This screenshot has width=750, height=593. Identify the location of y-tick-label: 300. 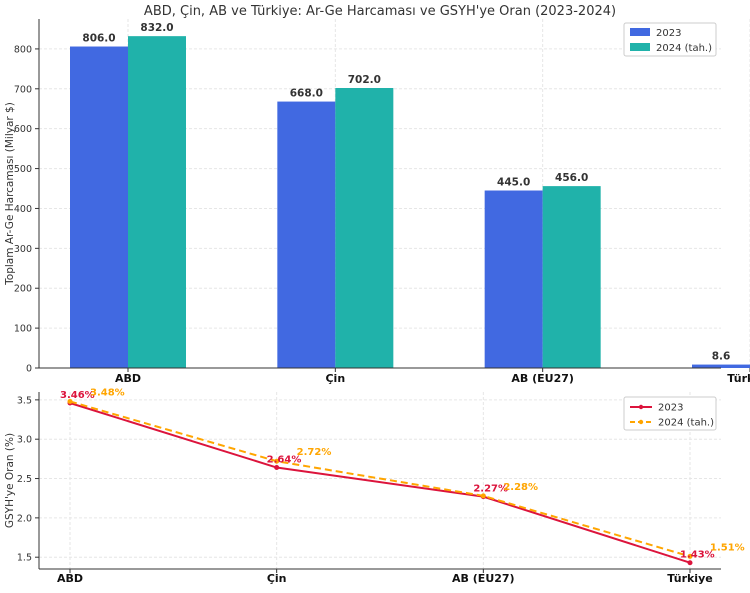
(23, 249).